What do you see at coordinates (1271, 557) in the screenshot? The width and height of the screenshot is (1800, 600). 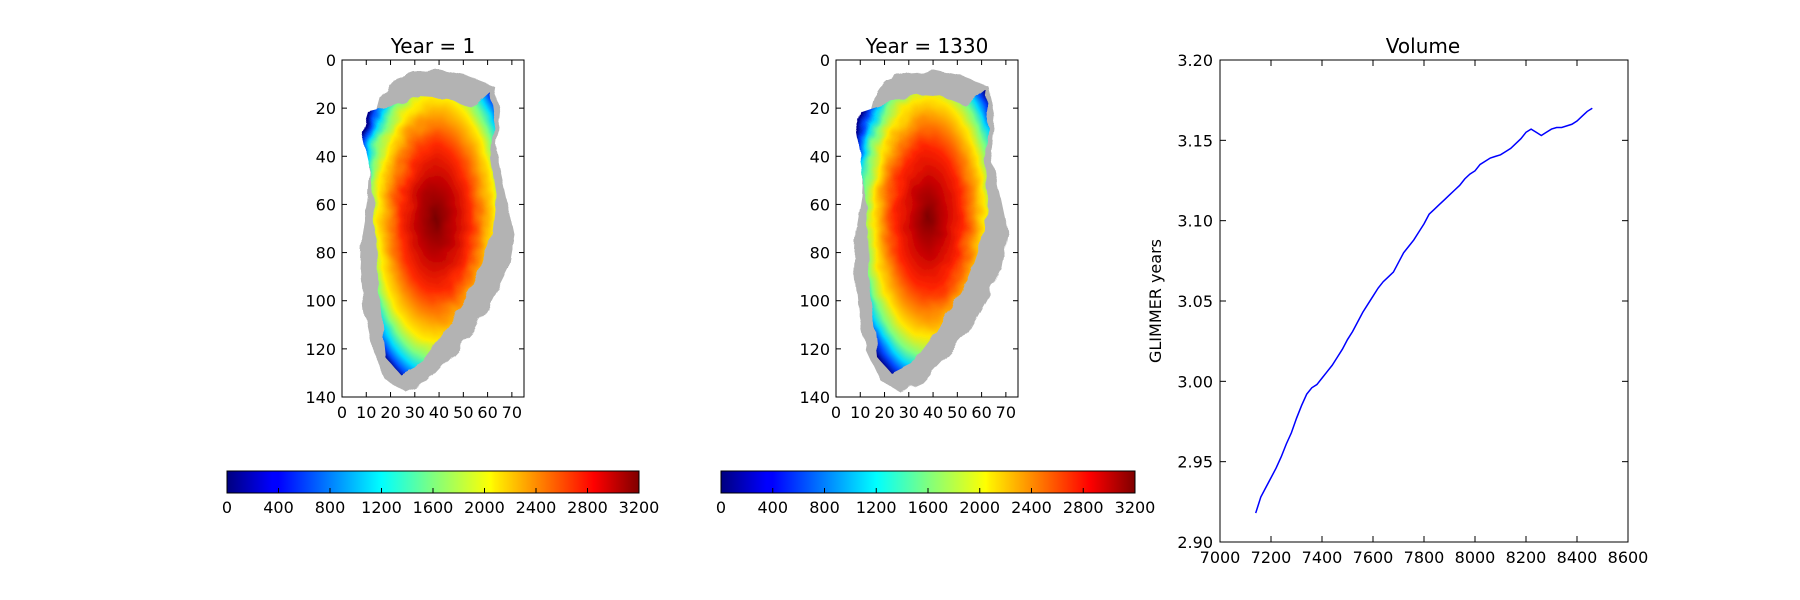 I see `x-tick-label: 7200` at bounding box center [1271, 557].